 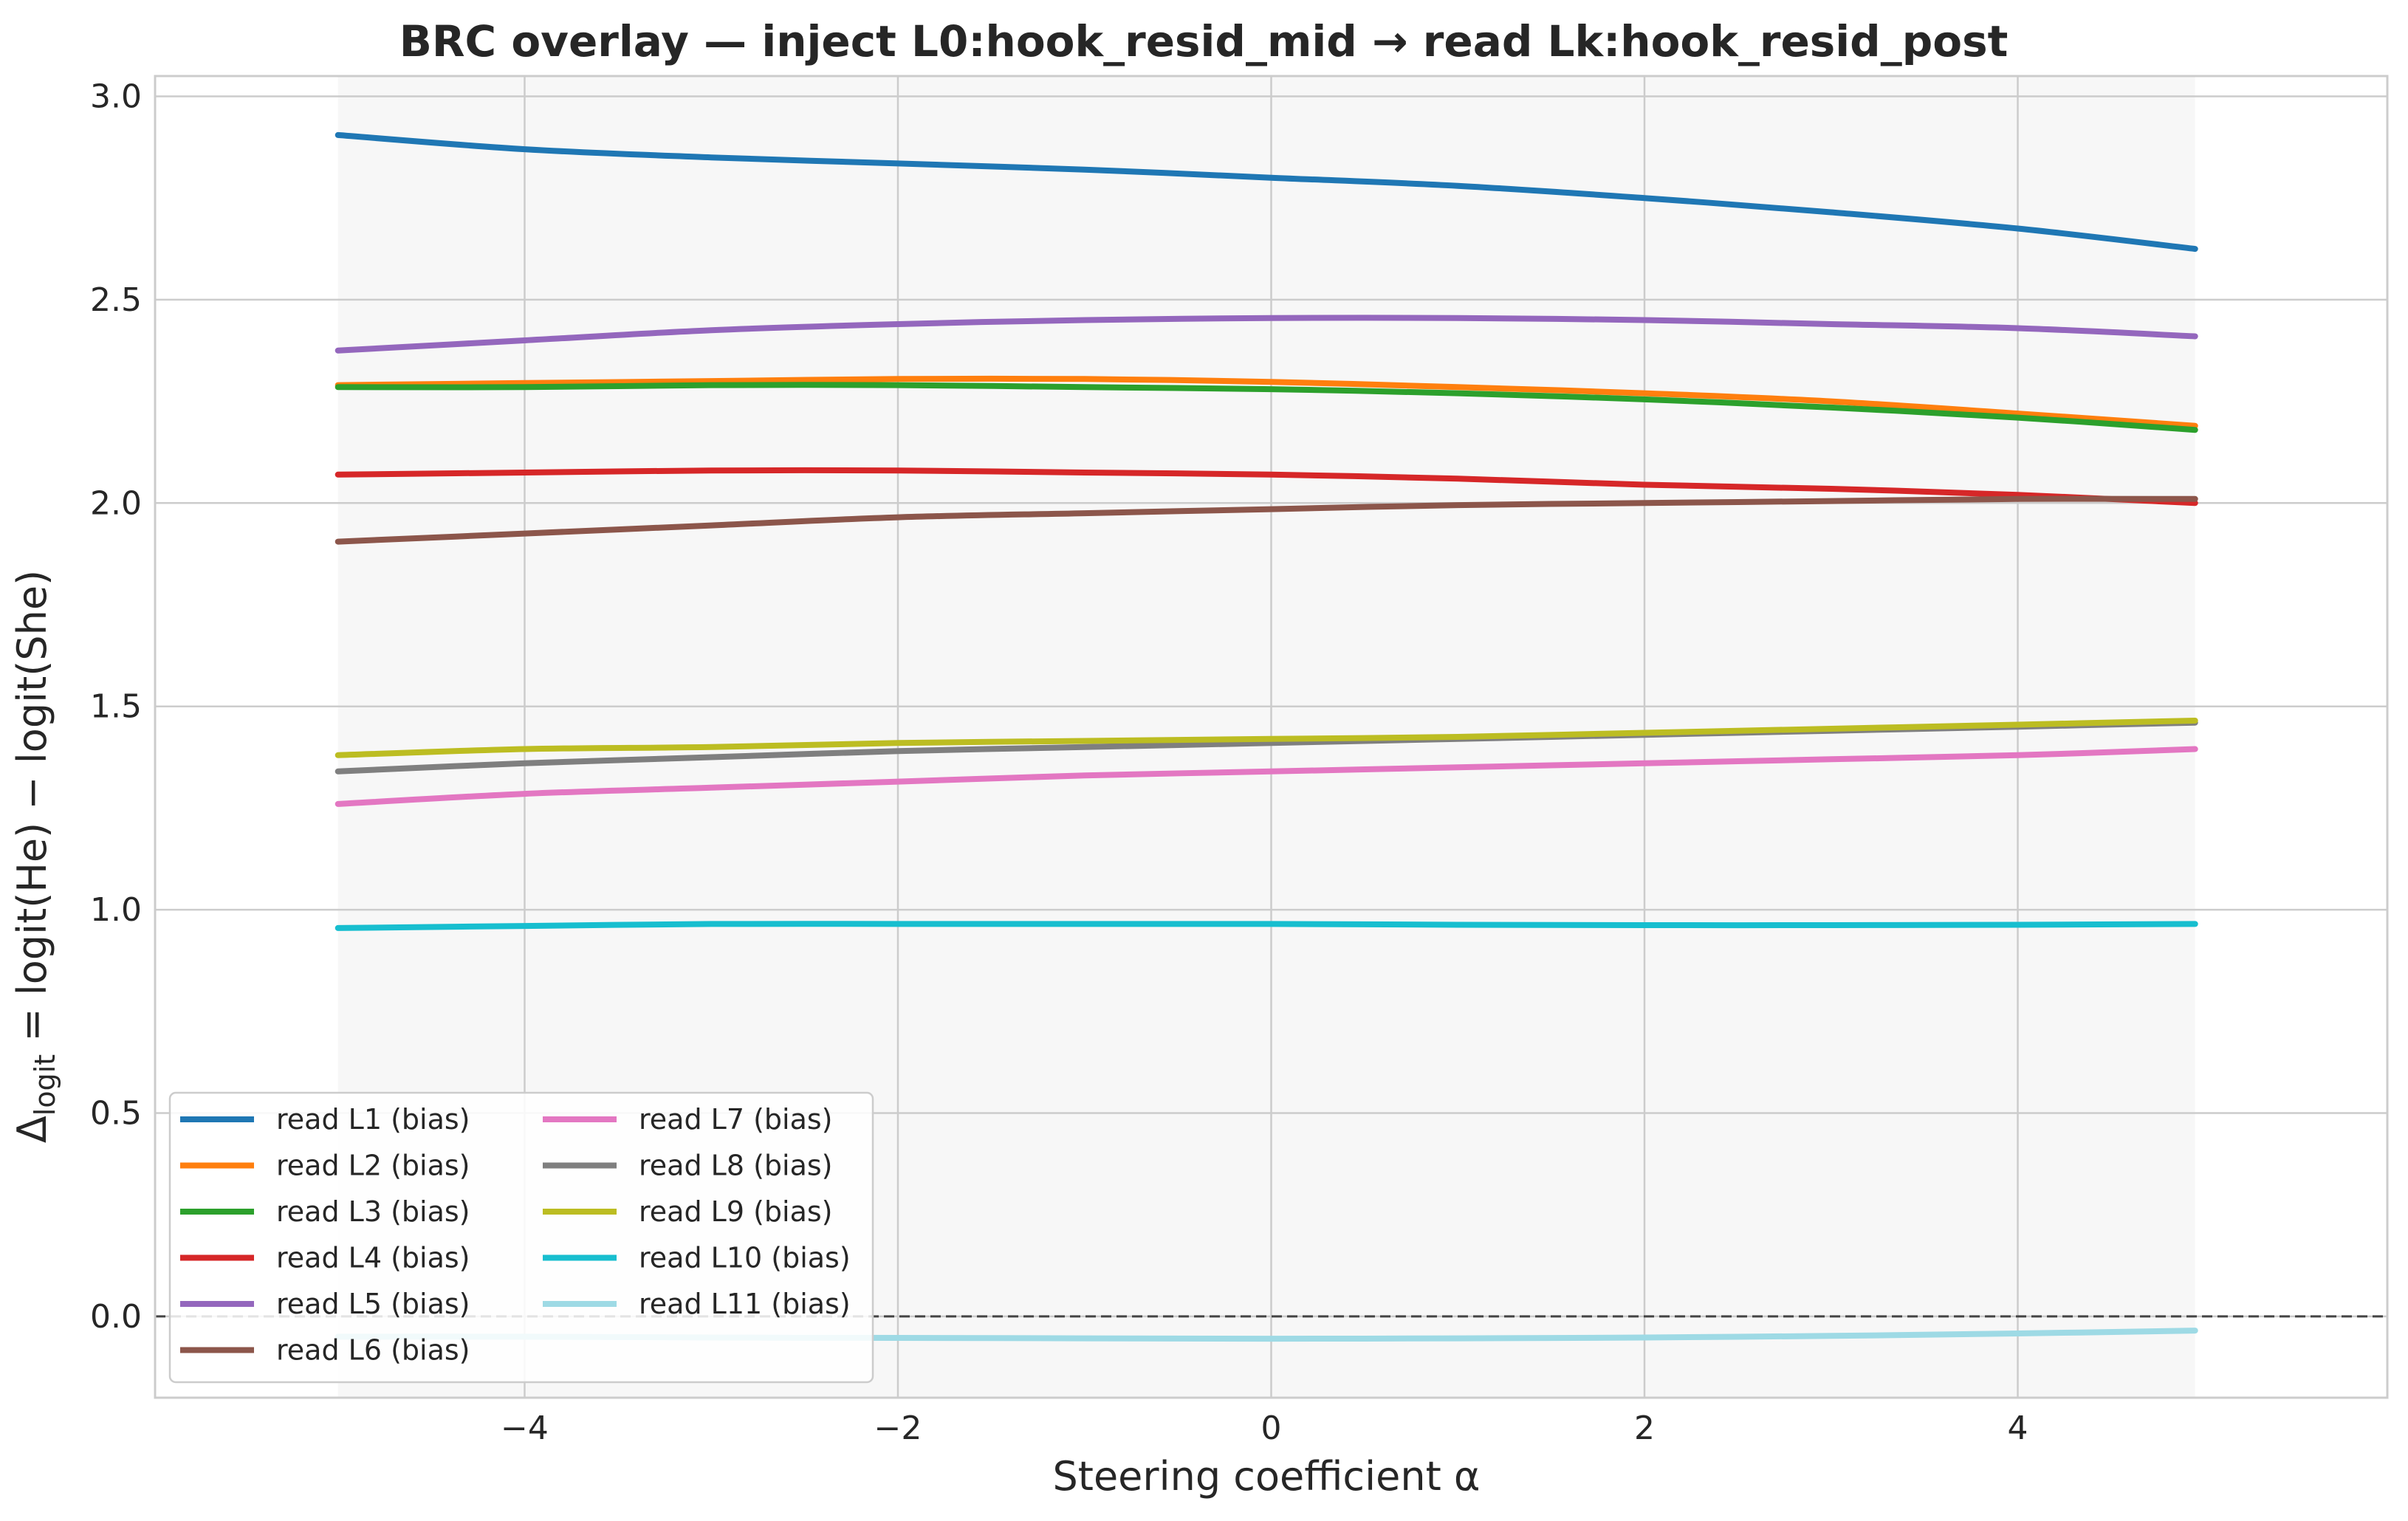 I want to click on legend-label: read L1 (bias), so click(x=373, y=1120).